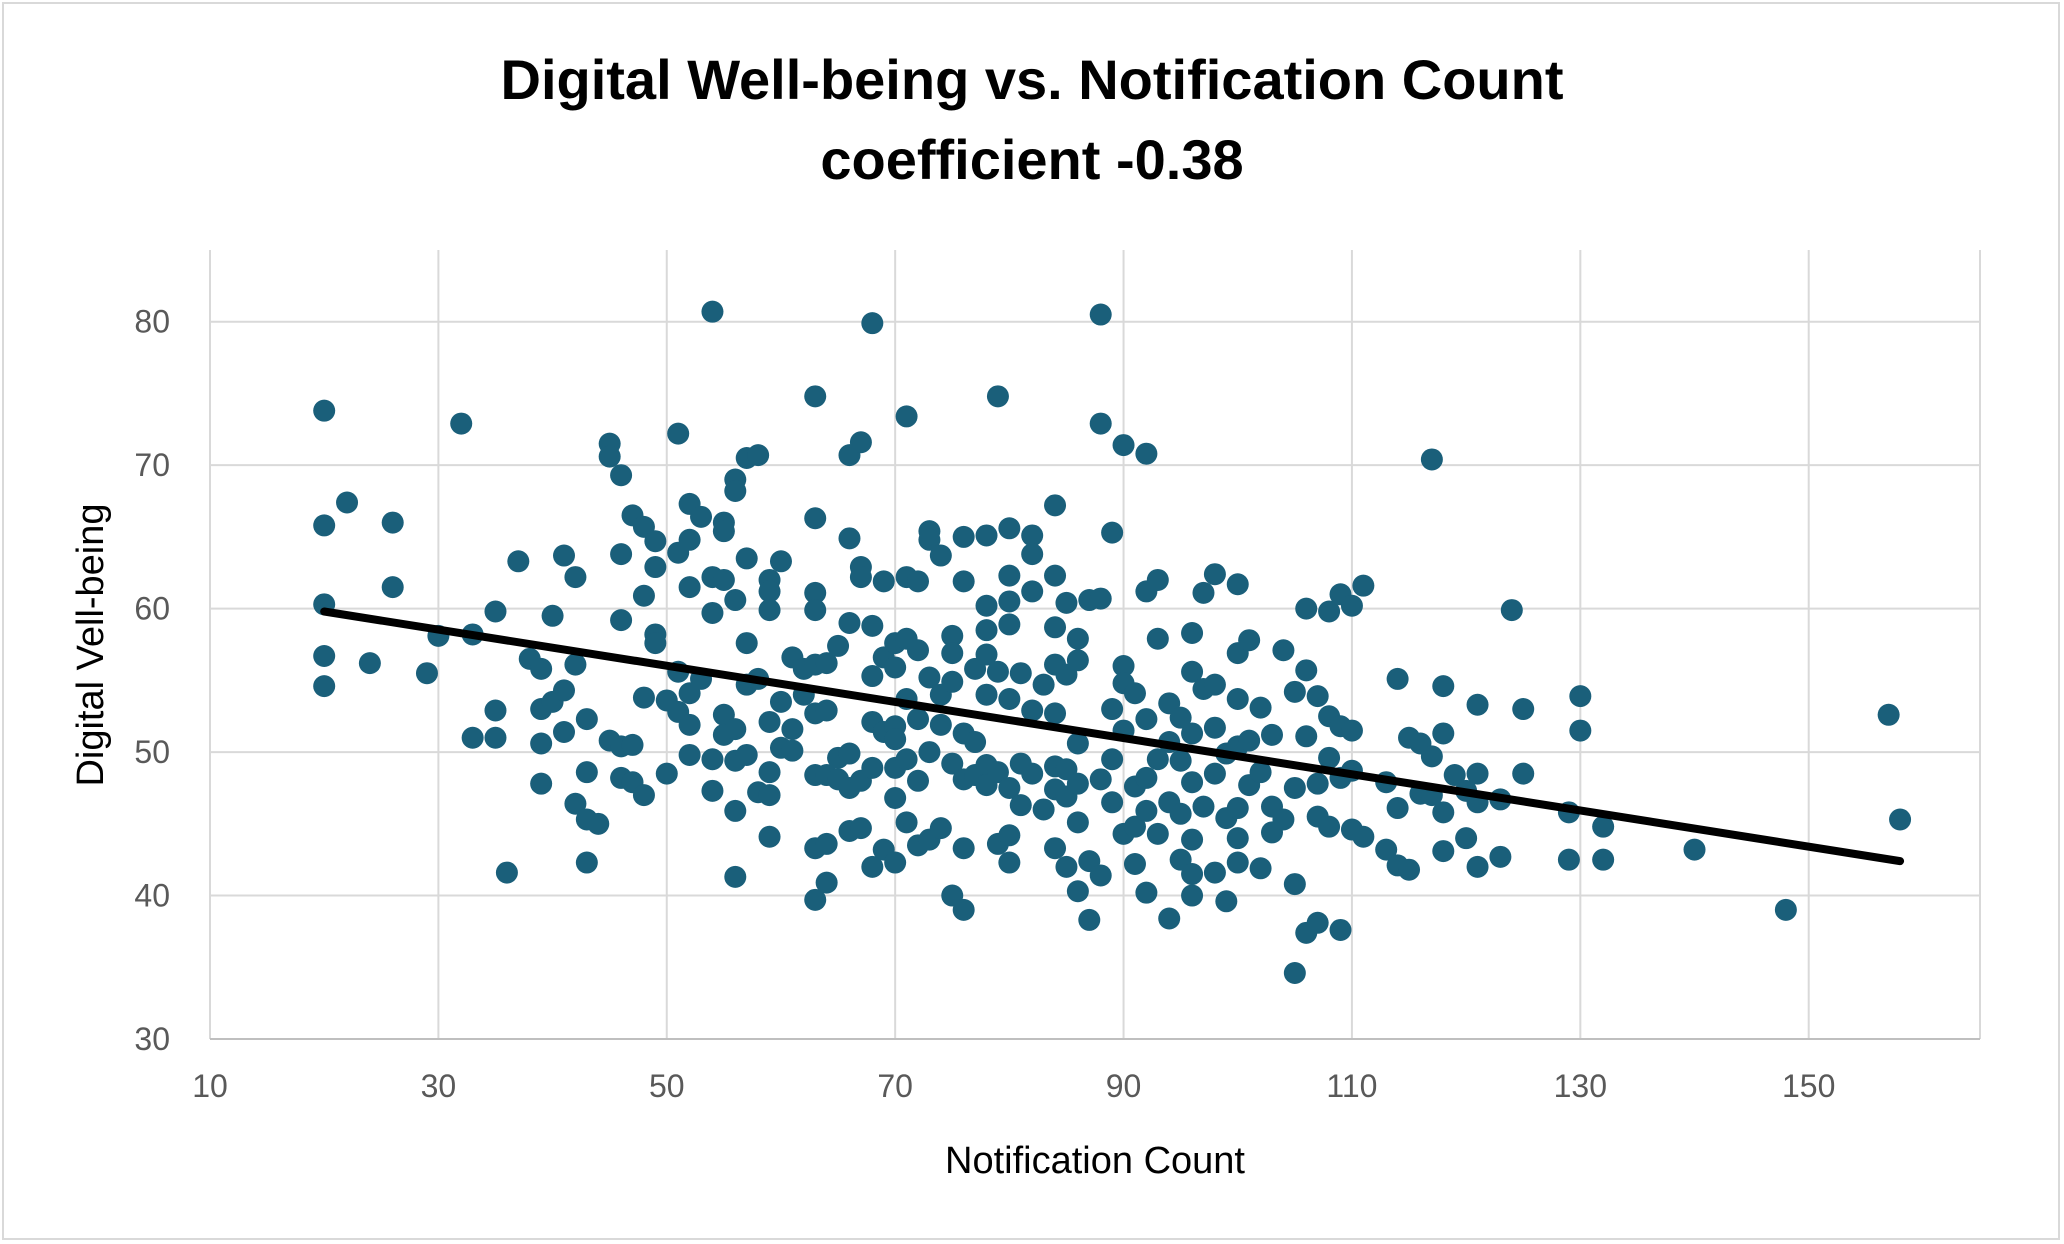 The height and width of the screenshot is (1244, 2064). What do you see at coordinates (1095, 1161) in the screenshot?
I see `x-axis-label: Notification Count` at bounding box center [1095, 1161].